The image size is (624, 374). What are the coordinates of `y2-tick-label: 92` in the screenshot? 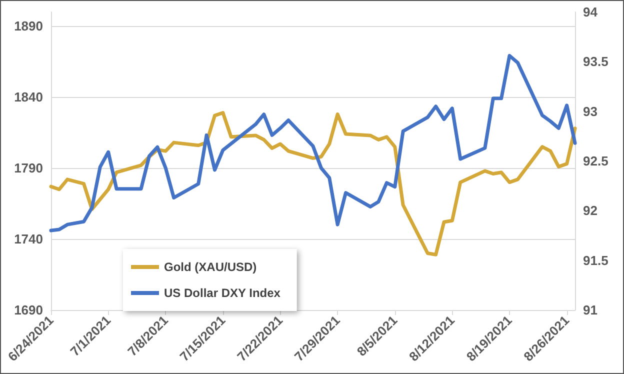 It's located at (590, 210).